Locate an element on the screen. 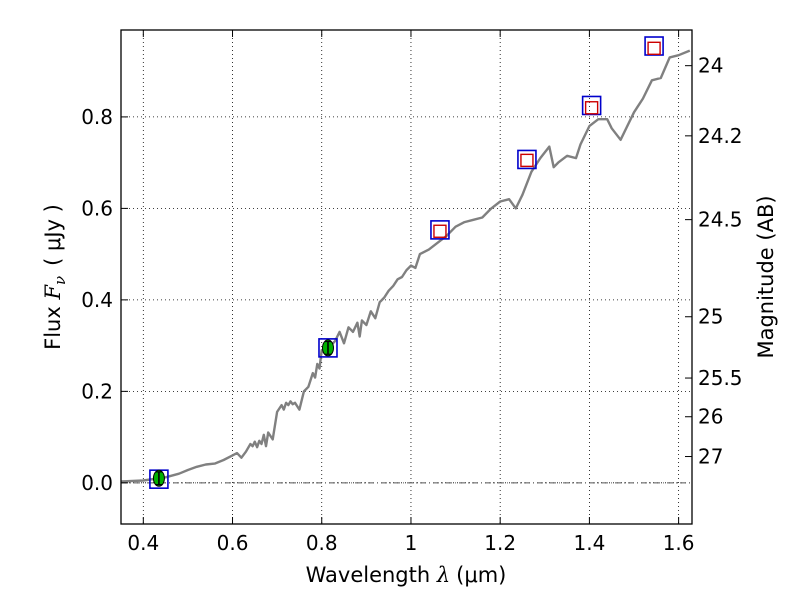 This screenshot has width=800, height=600. y-tick-label-0: 0.0 is located at coordinates (97, 483).